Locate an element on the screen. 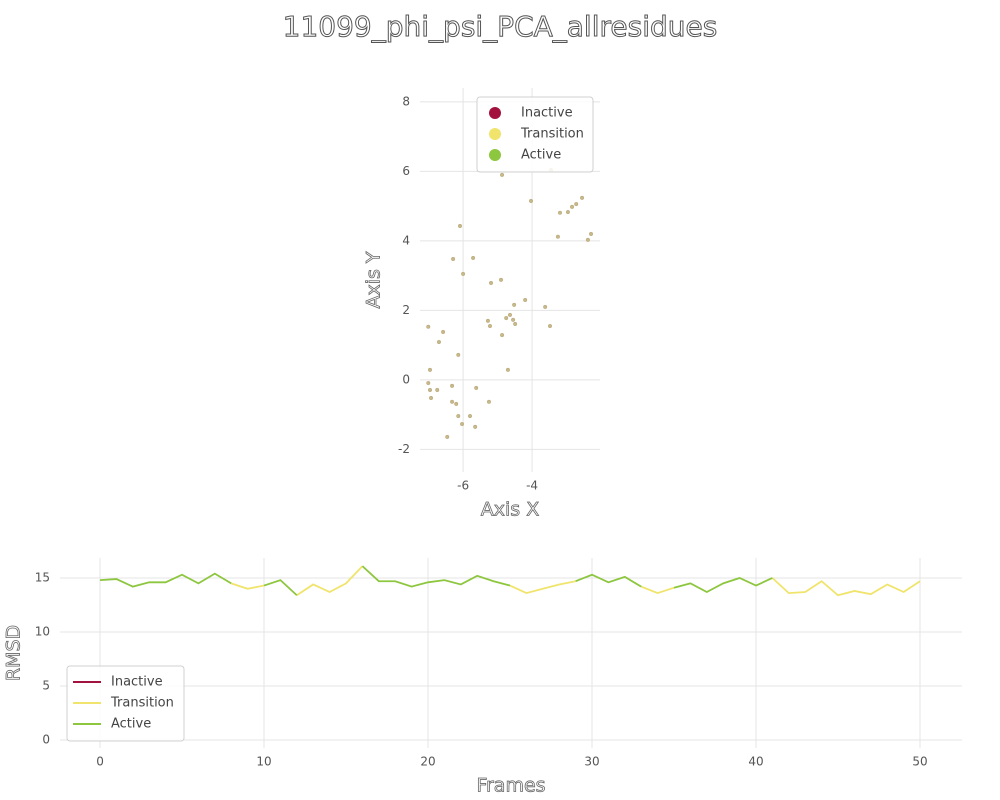  x-axis-label: Frames is located at coordinates (510, 786).